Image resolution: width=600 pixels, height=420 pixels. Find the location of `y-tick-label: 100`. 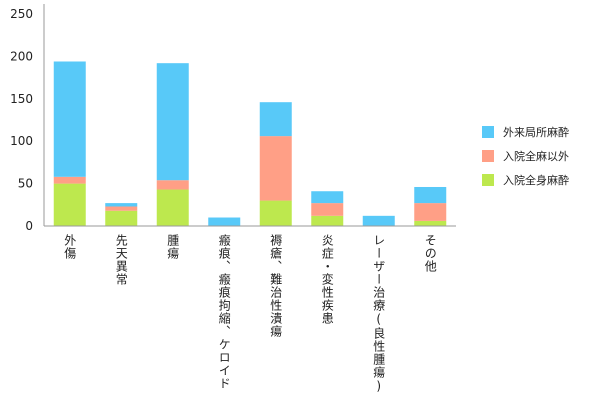

y-tick-label: 100 is located at coordinates (21, 141).